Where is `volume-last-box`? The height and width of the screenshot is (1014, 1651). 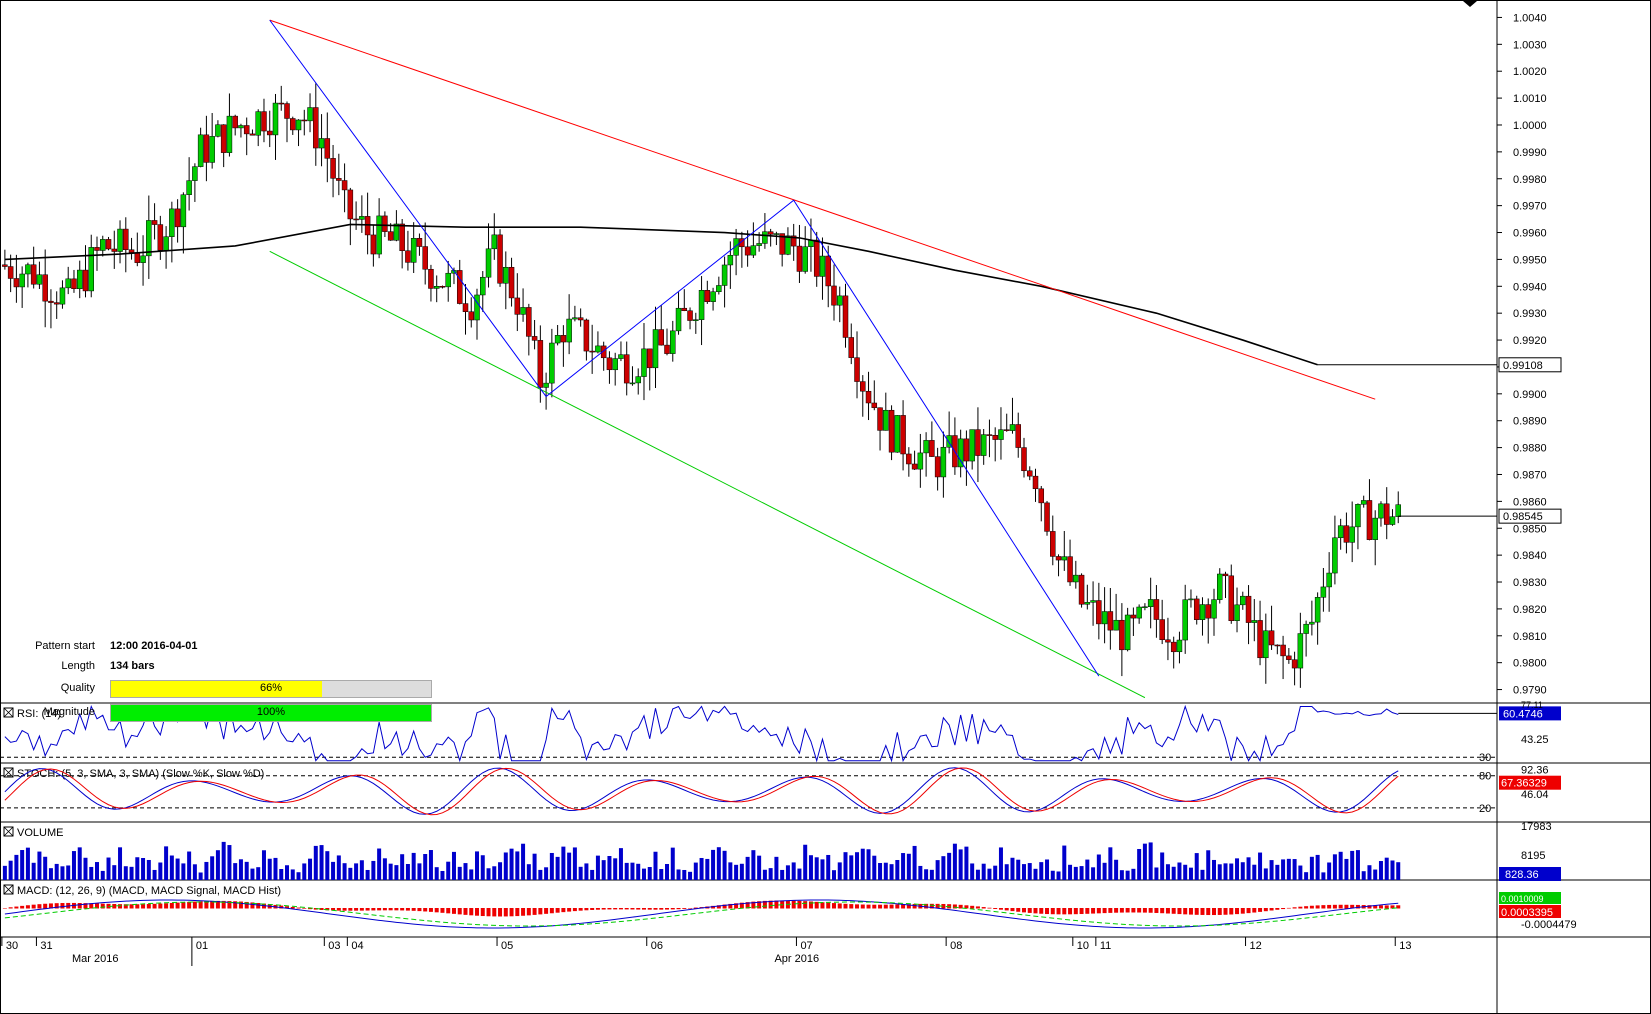 volume-last-box is located at coordinates (1530, 874).